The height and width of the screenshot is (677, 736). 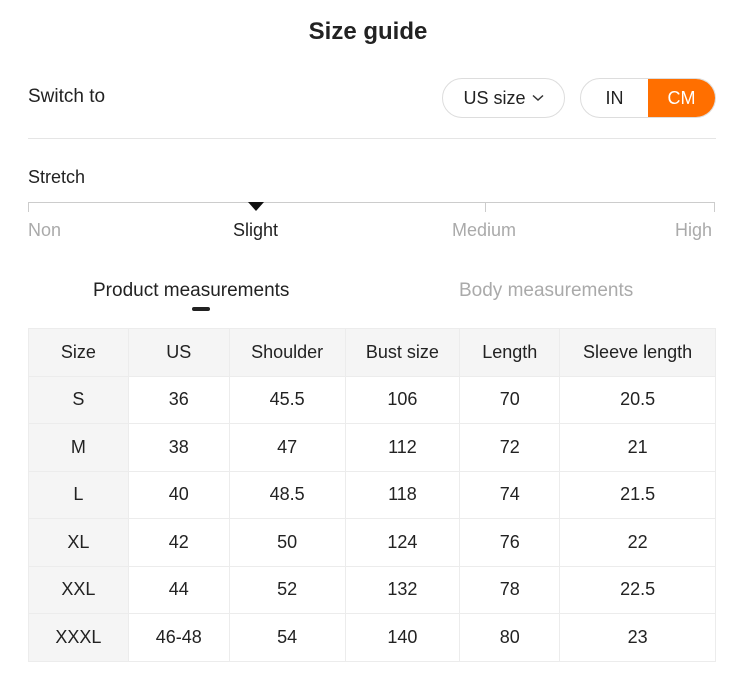 I want to click on size-system-value: US size, so click(x=494, y=97).